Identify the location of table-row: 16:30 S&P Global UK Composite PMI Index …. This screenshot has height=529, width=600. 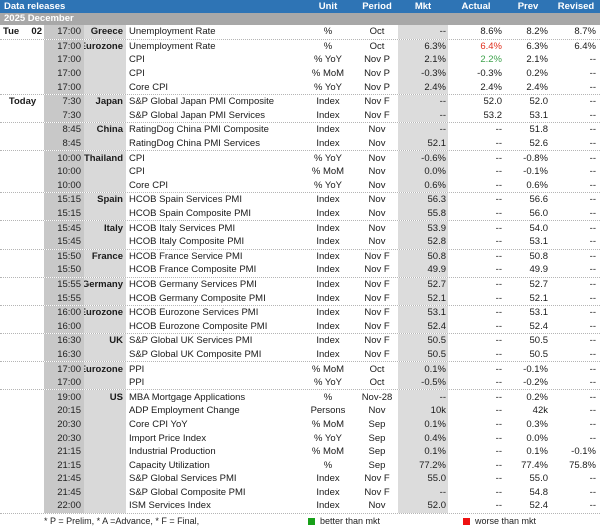
(300, 355).